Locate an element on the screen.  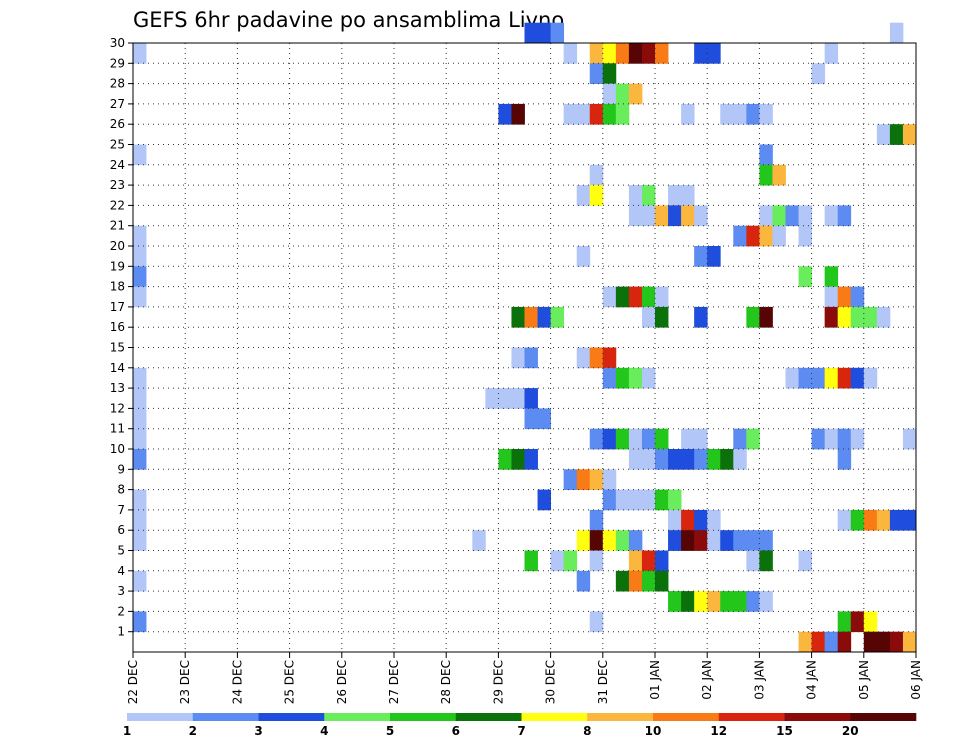
y-tick-label: 8 is located at coordinates (121, 490).